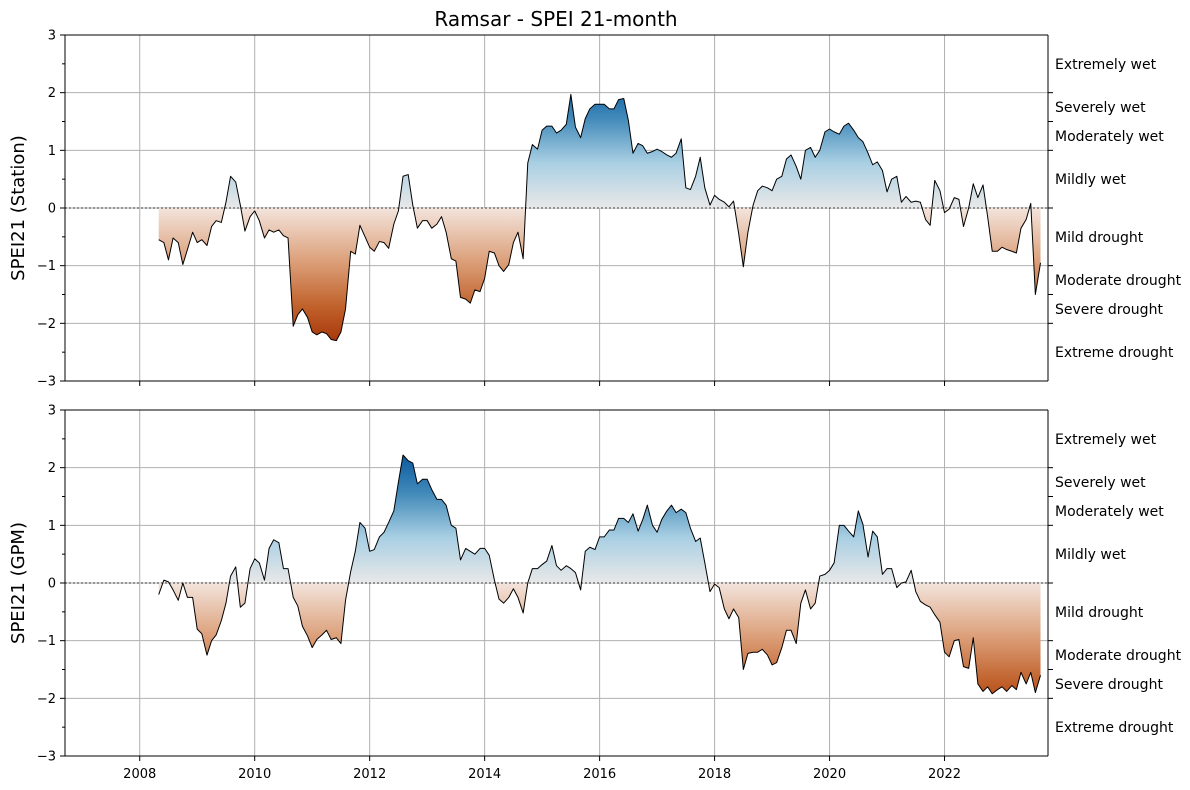 The image size is (1190, 790). I want to click on x-tick-label: 2016, so click(599, 774).